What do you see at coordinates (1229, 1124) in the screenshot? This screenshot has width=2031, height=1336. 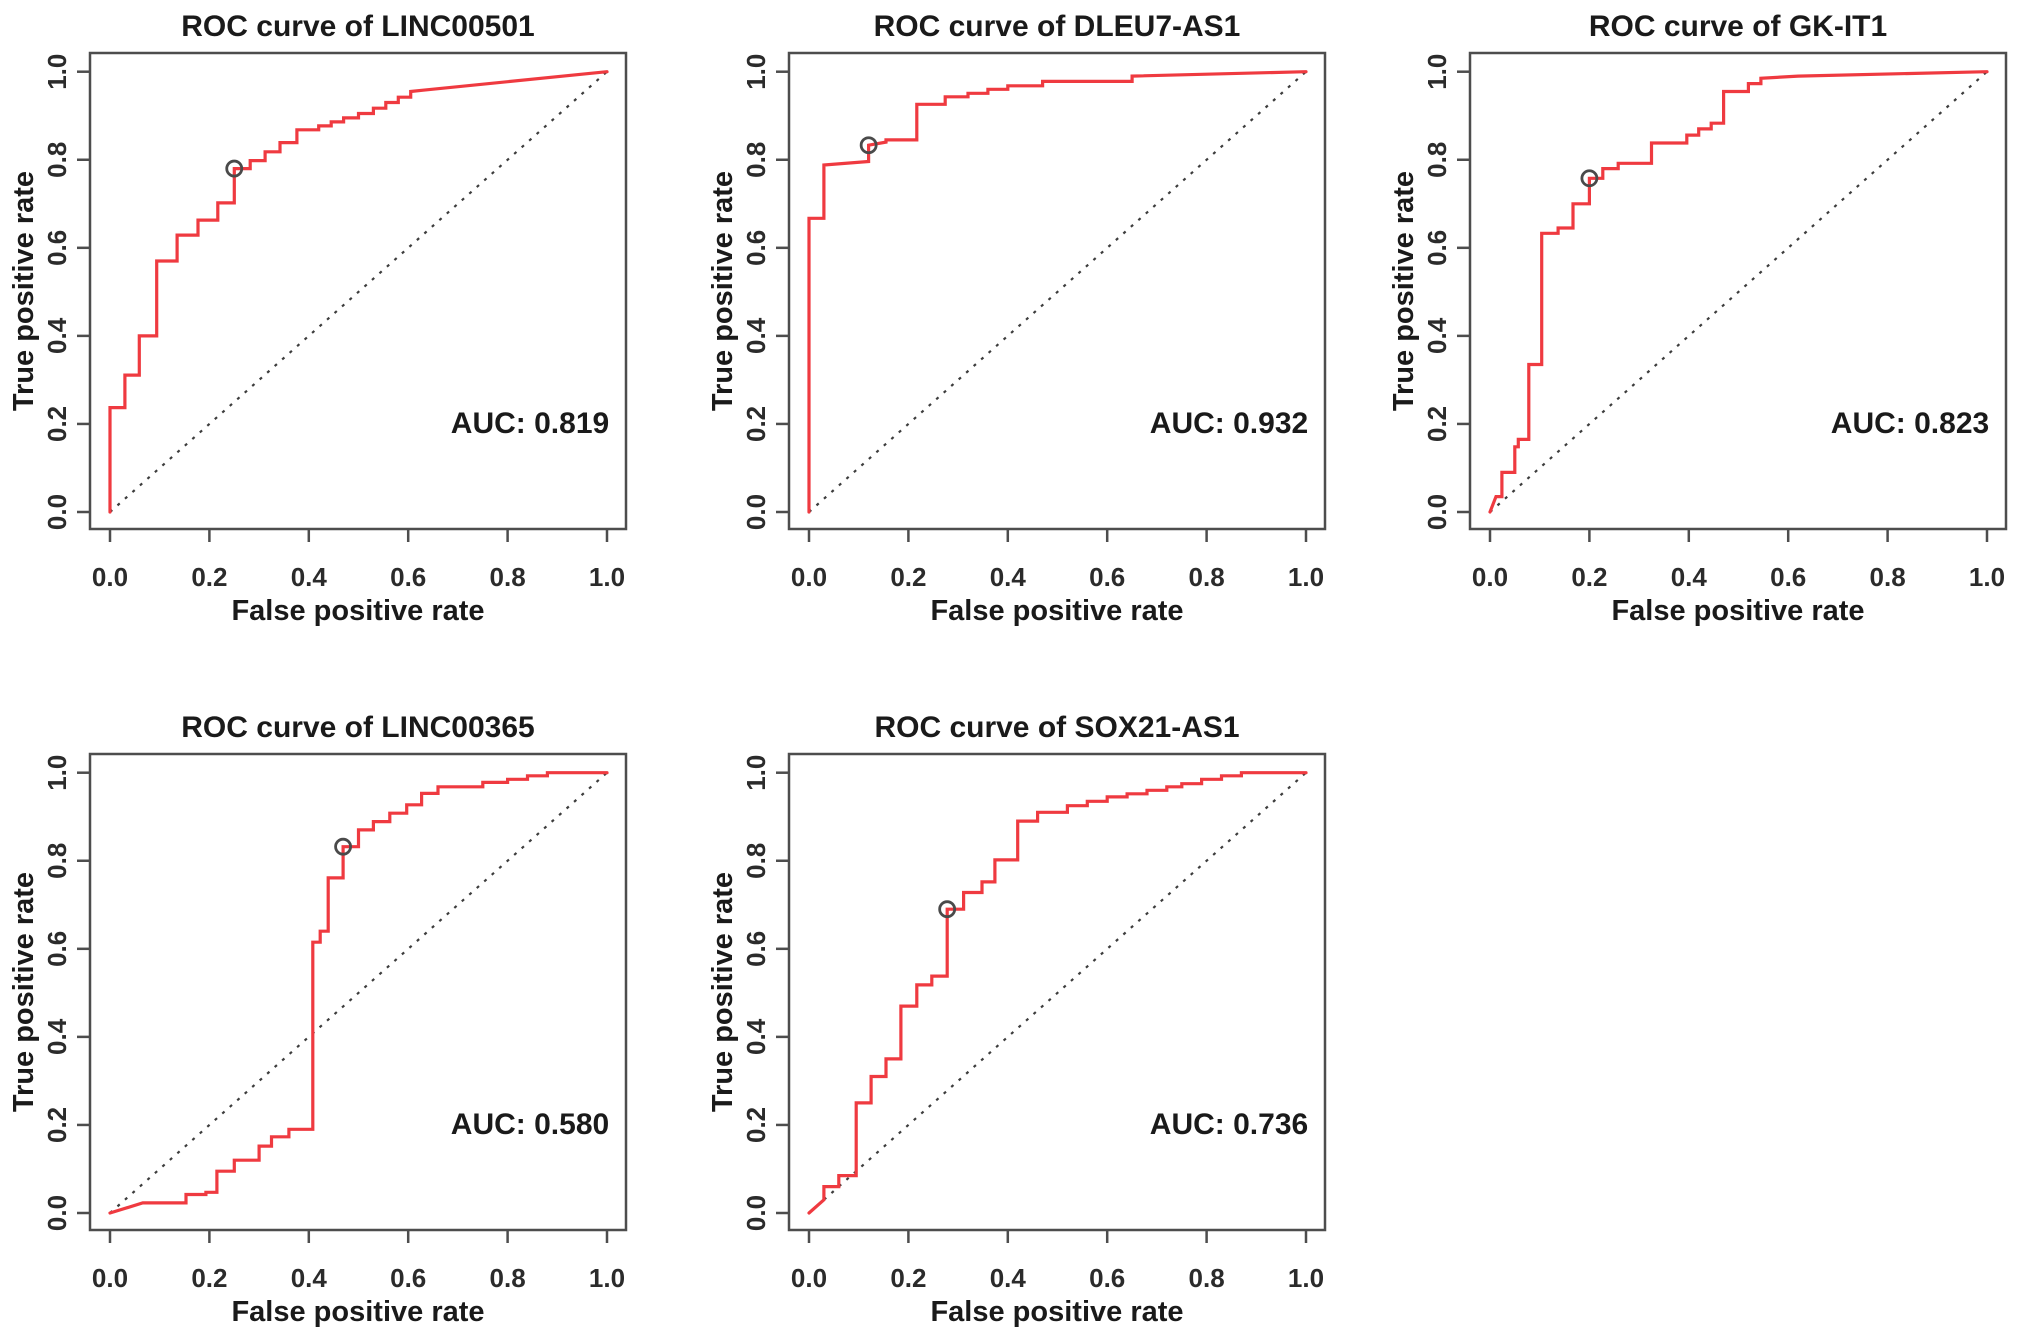 I see `auc-label: AUC: 0.736` at bounding box center [1229, 1124].